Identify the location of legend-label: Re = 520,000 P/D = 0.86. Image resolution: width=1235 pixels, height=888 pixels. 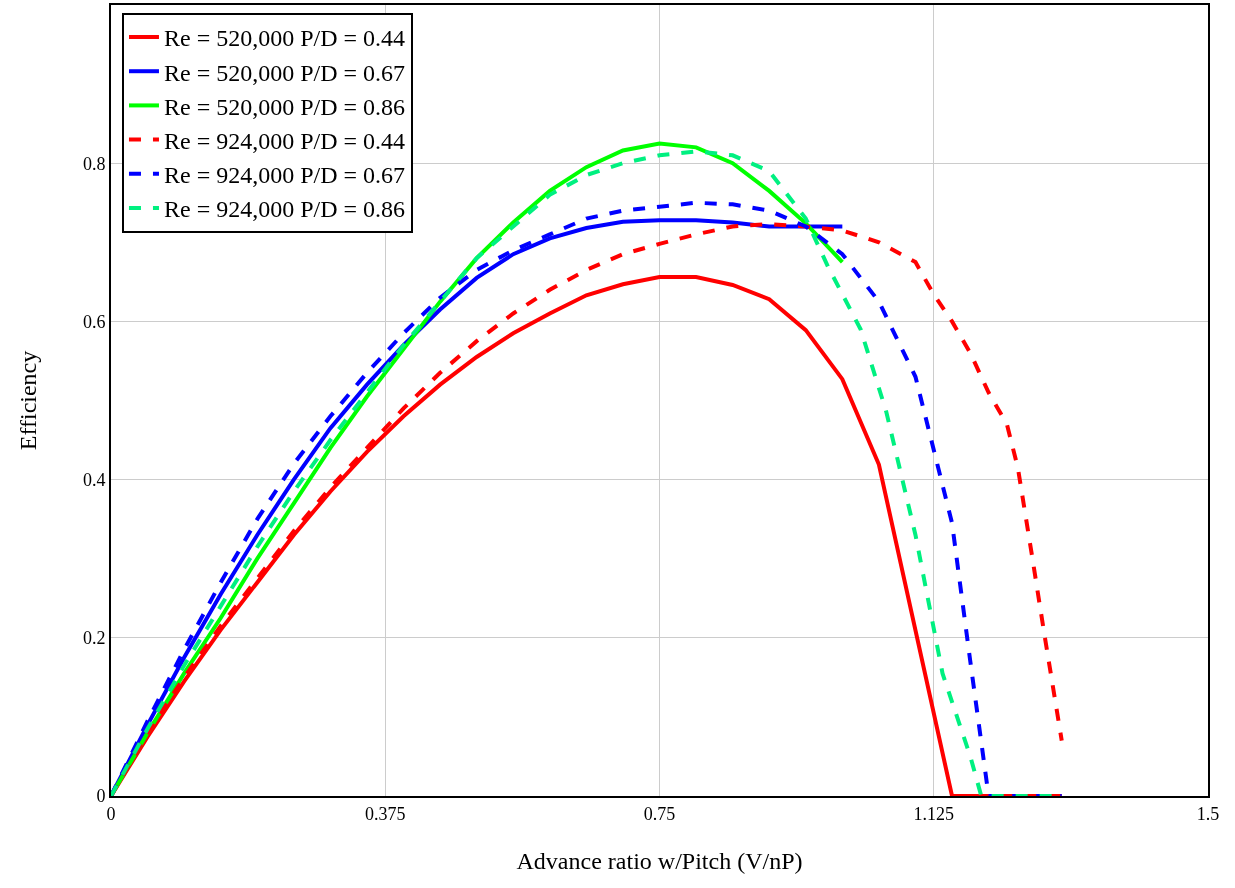
(284, 106).